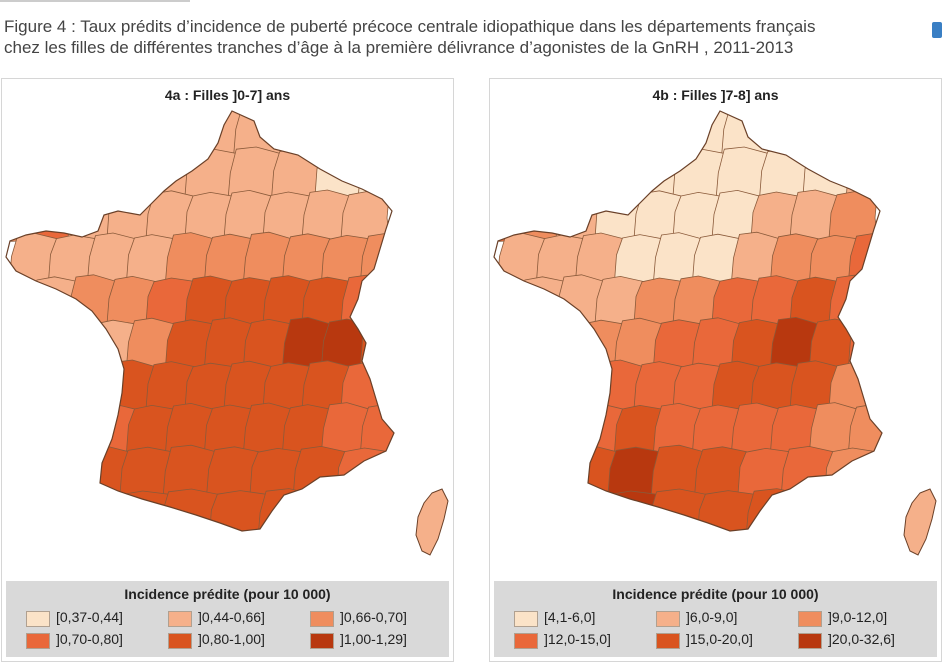  Describe the element at coordinates (715, 95) in the screenshot. I see `map-title-4b: 4b : Filles ]7-8] ans` at that location.